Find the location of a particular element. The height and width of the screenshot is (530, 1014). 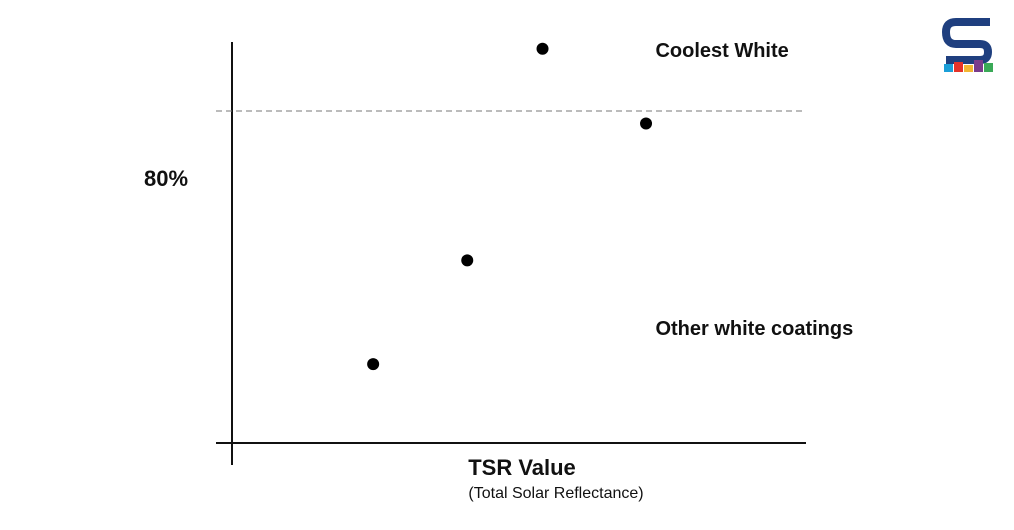

logo-s-shape is located at coordinates (967, 41).